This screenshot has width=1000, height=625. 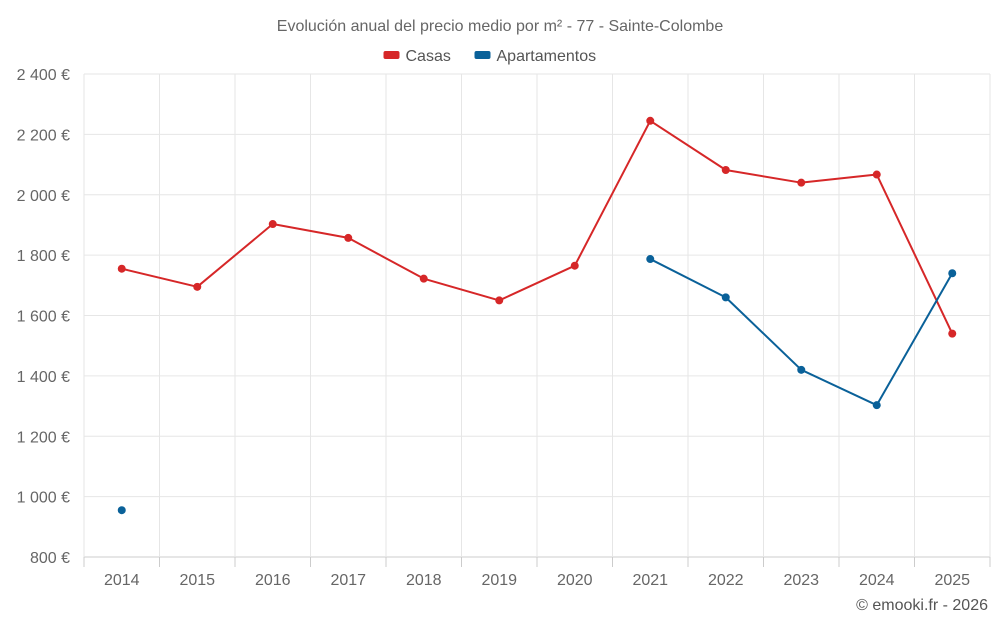 I want to click on legend-swatch-casas, so click(x=391, y=55).